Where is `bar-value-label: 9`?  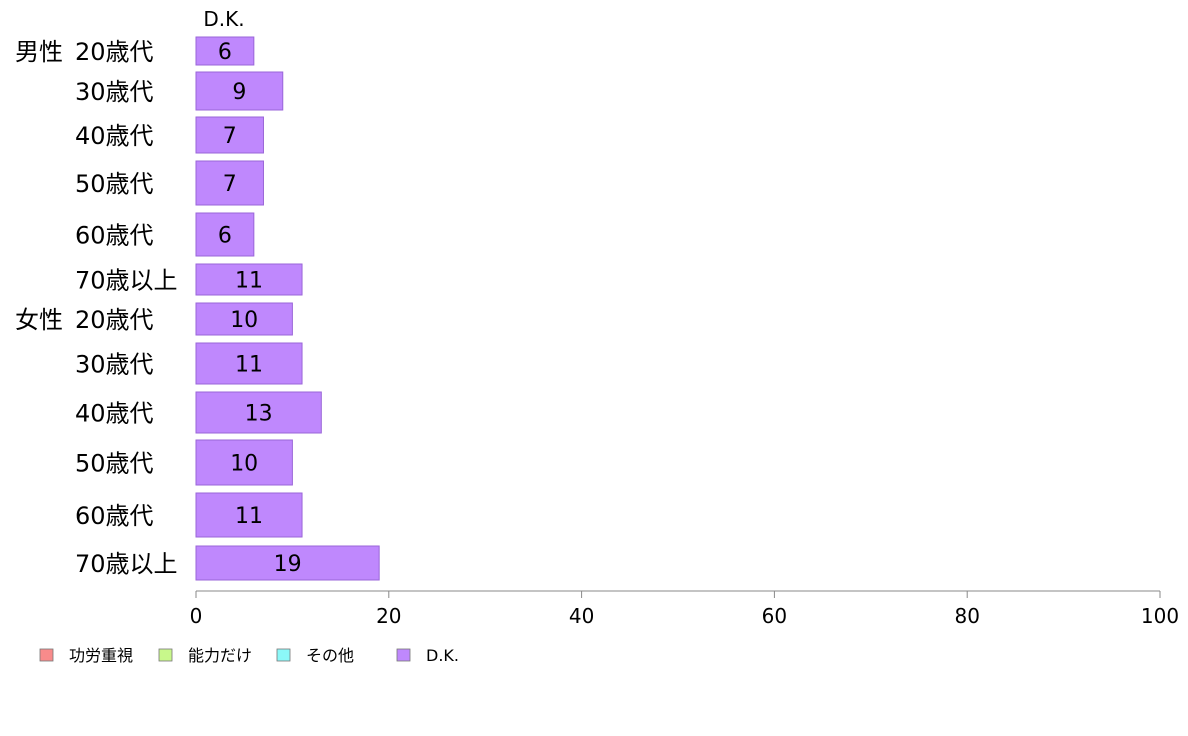
bar-value-label: 9 is located at coordinates (239, 92).